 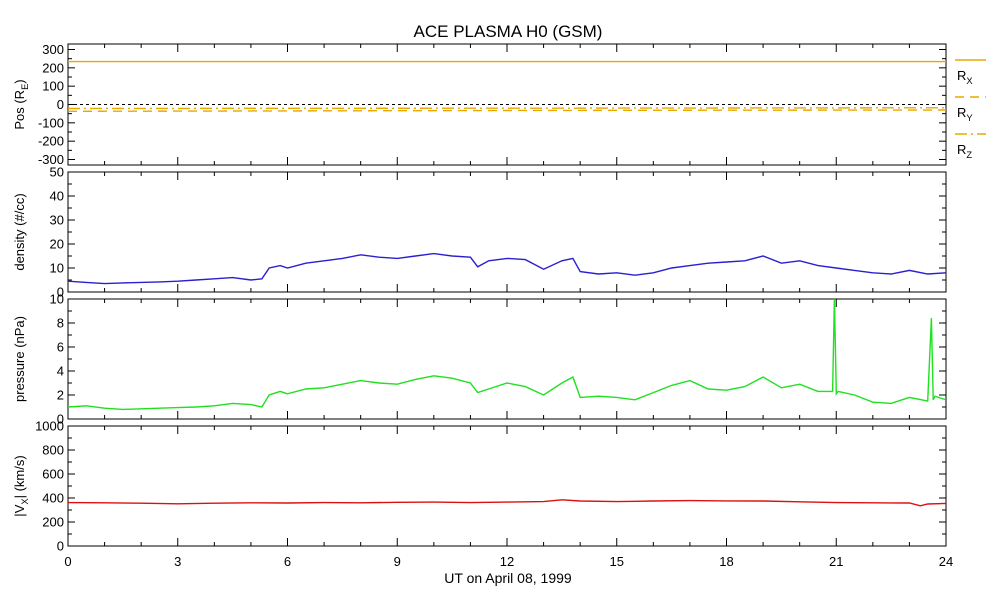 What do you see at coordinates (53, 498) in the screenshot?
I see `y-tick-label: 400` at bounding box center [53, 498].